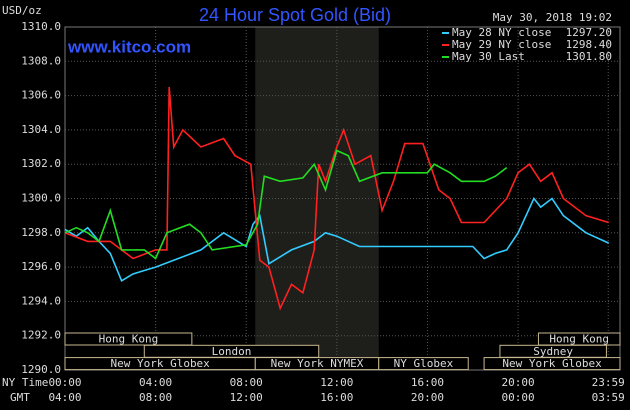 This screenshot has width=630, height=410. What do you see at coordinates (553, 351) in the screenshot?
I see `session-label: Sydney` at bounding box center [553, 351].